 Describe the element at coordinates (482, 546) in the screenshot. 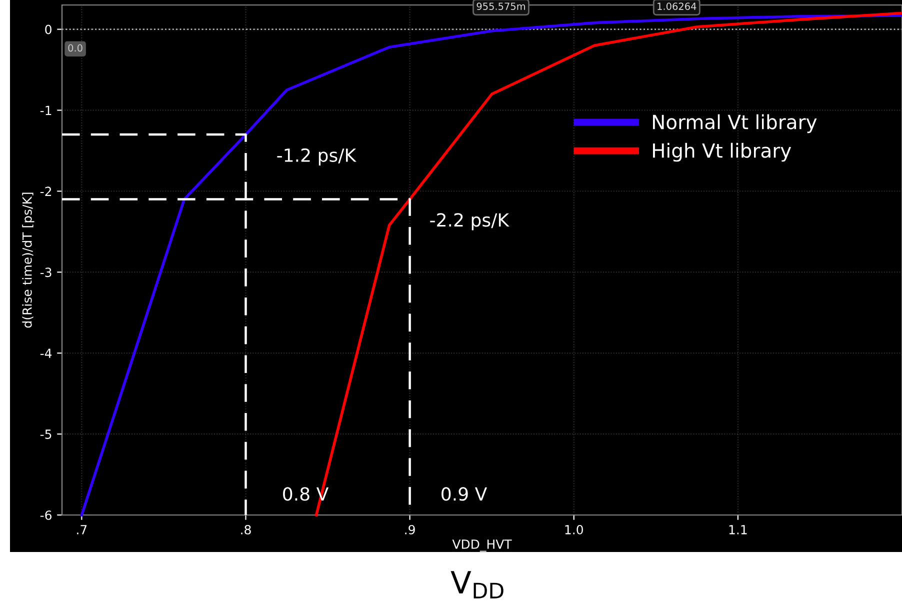

I see `x-axis-title: VDD_HVT` at that location.